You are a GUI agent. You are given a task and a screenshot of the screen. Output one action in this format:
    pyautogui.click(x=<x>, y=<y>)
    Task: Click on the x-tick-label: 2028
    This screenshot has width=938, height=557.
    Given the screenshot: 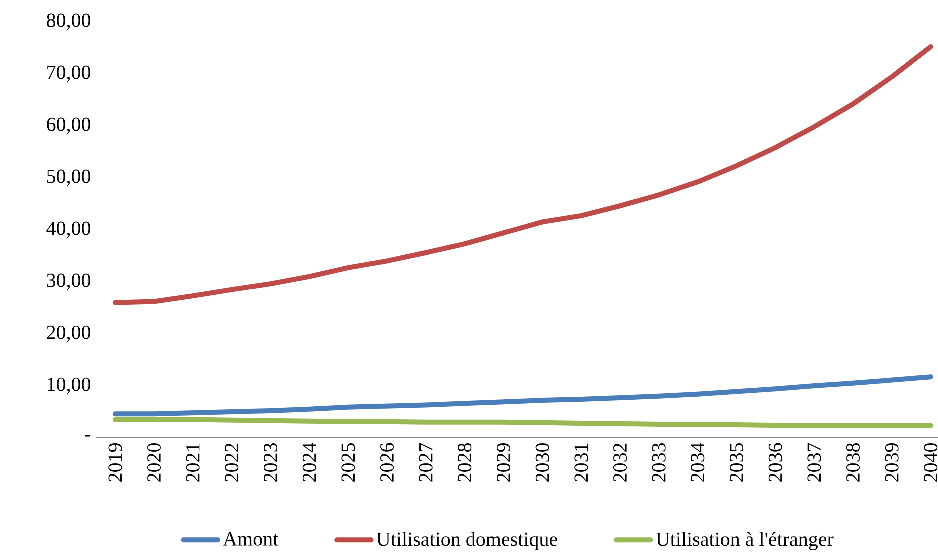 What is the action you would take?
    pyautogui.click(x=465, y=462)
    